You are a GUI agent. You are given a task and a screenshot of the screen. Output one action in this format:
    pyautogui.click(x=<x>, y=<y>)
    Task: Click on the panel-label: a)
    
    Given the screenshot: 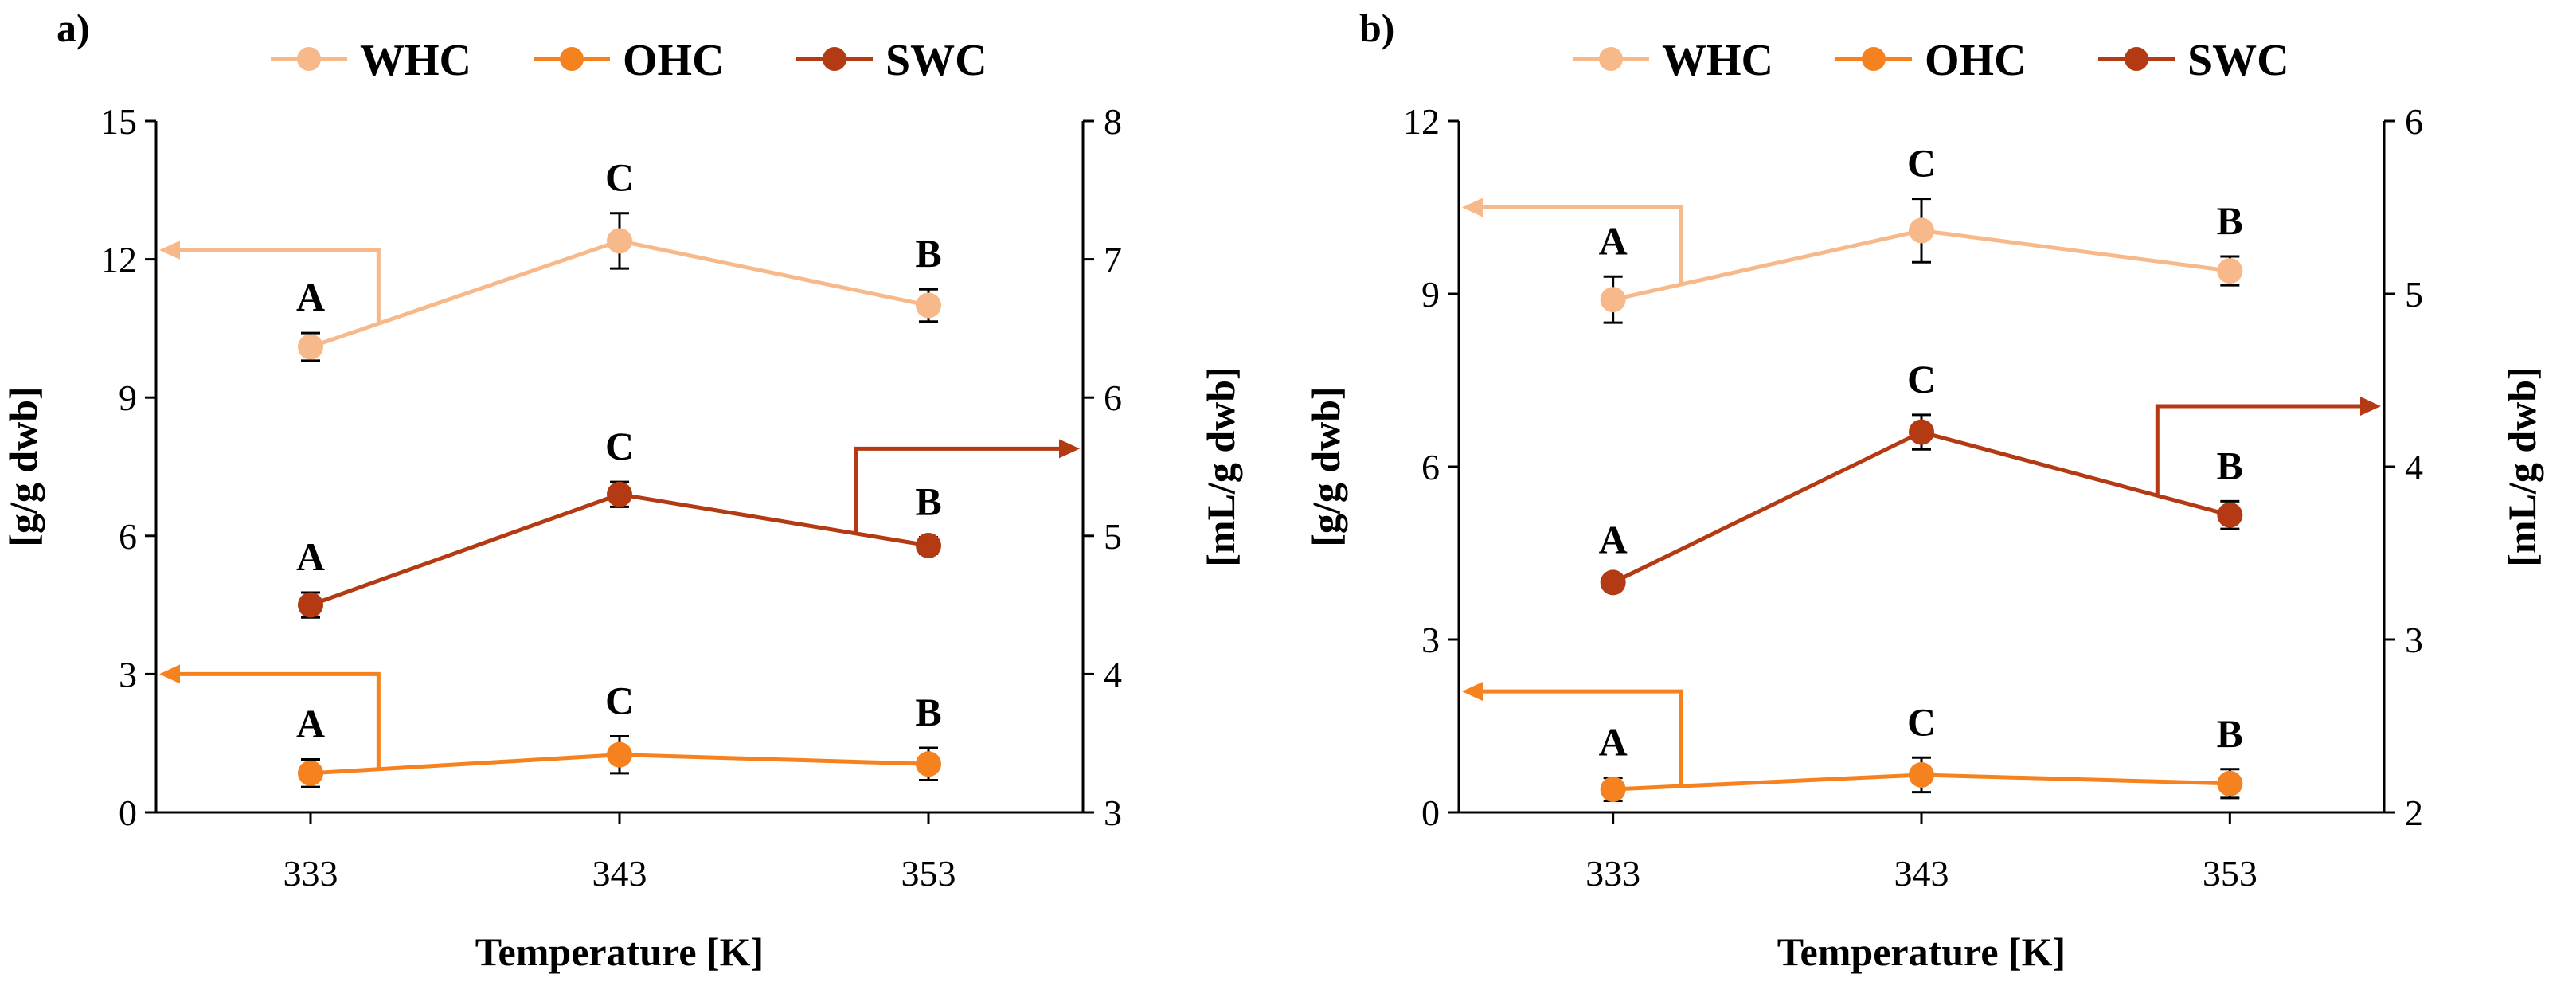 What is the action you would take?
    pyautogui.click(x=73, y=28)
    